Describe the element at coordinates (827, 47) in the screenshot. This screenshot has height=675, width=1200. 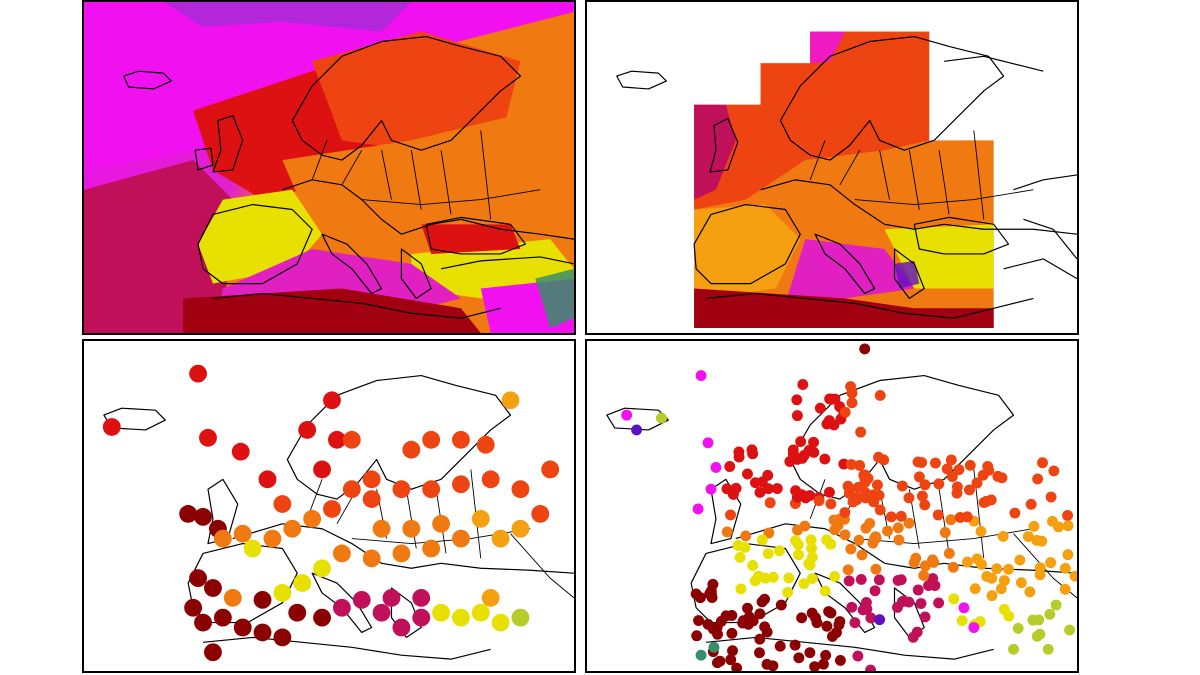
I see `subdomain-north-magenta` at that location.